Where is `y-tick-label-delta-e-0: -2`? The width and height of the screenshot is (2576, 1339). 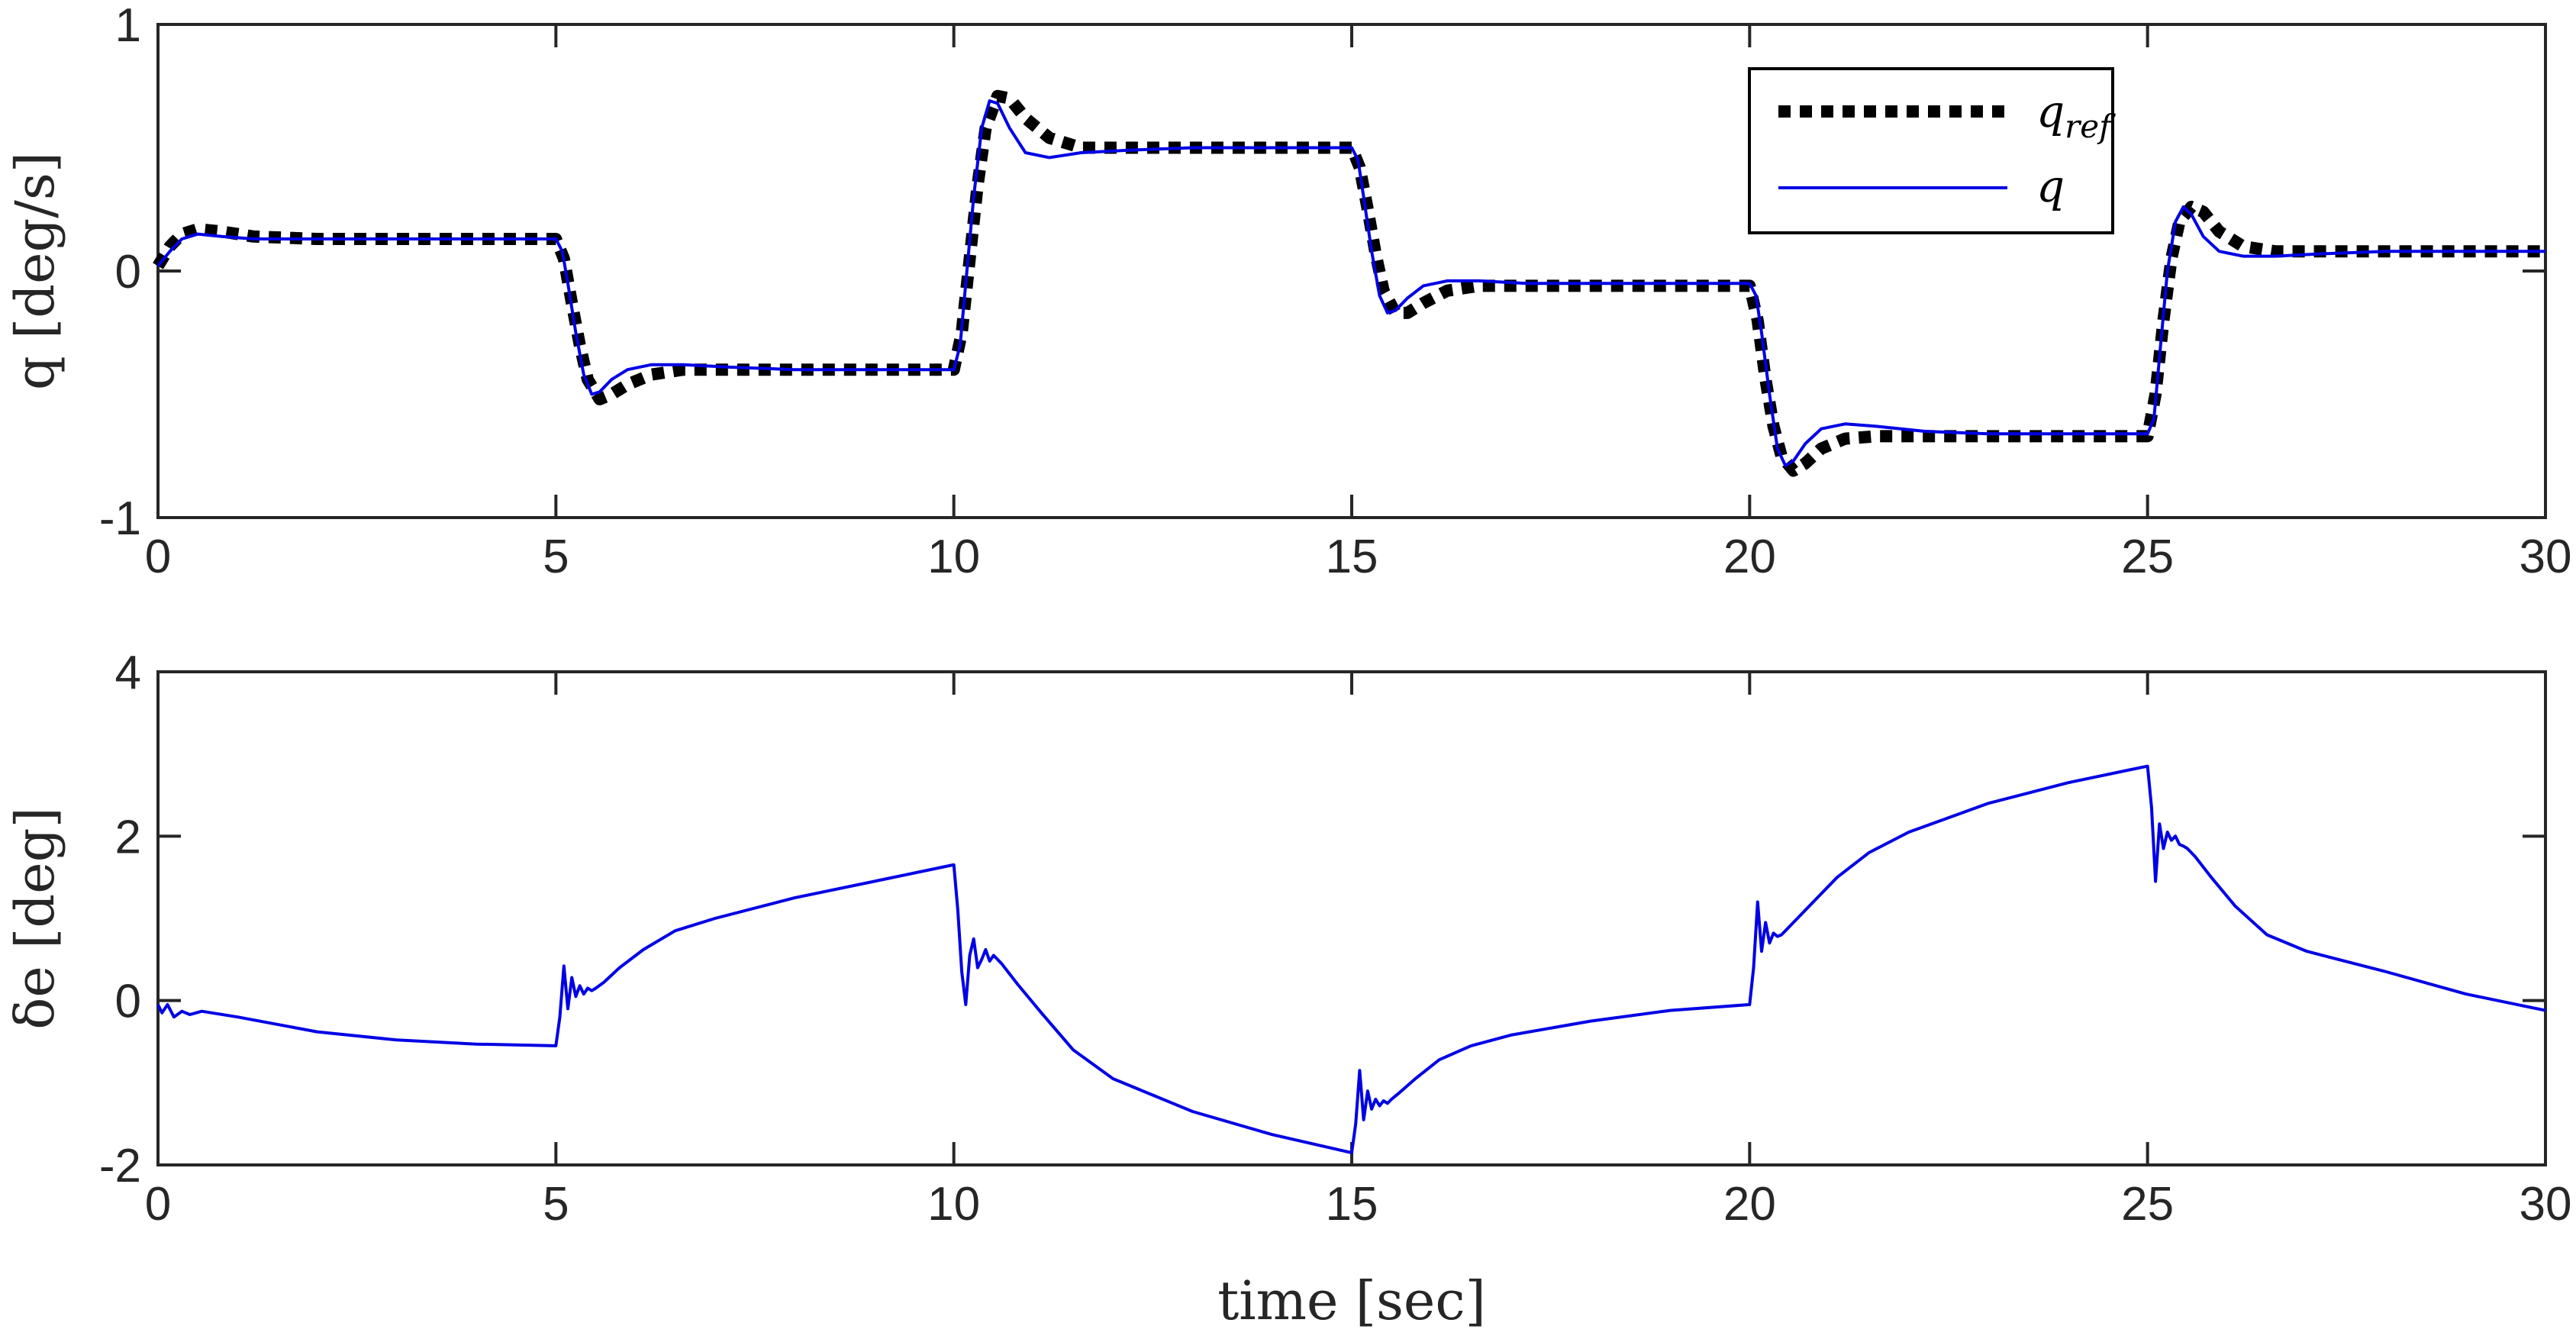
y-tick-label-delta-e-0: -2 is located at coordinates (120, 1166).